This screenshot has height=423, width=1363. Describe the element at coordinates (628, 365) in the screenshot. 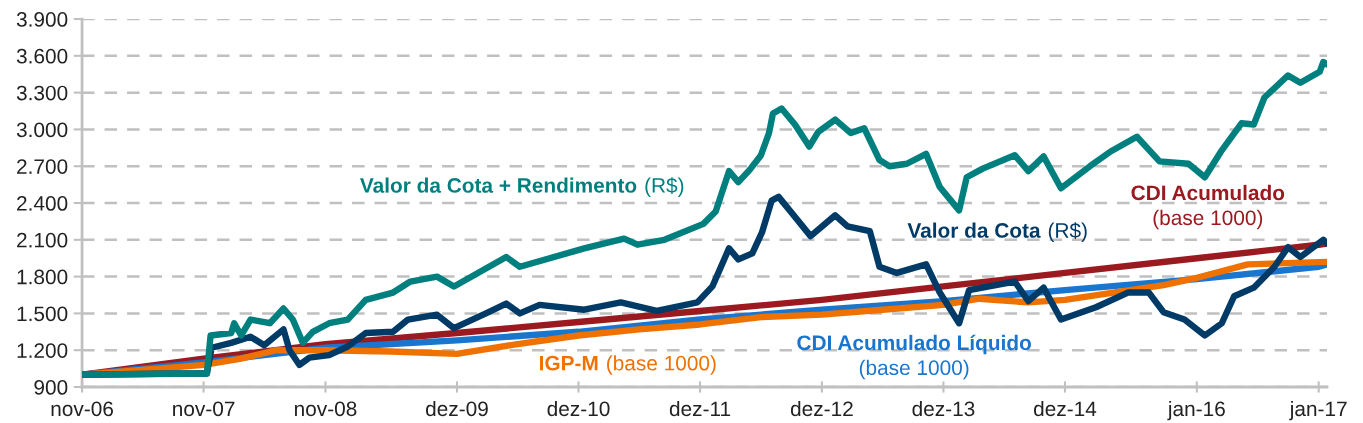

I see `series-label: IGP-M (base 1000)` at that location.